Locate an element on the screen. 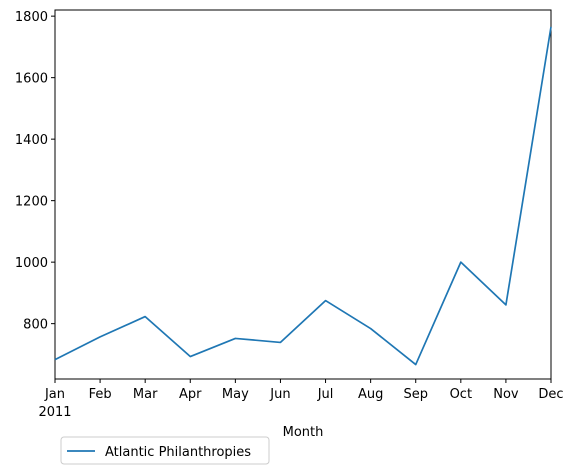 The height and width of the screenshot is (473, 574). x-tick-label: Apr is located at coordinates (190, 394).